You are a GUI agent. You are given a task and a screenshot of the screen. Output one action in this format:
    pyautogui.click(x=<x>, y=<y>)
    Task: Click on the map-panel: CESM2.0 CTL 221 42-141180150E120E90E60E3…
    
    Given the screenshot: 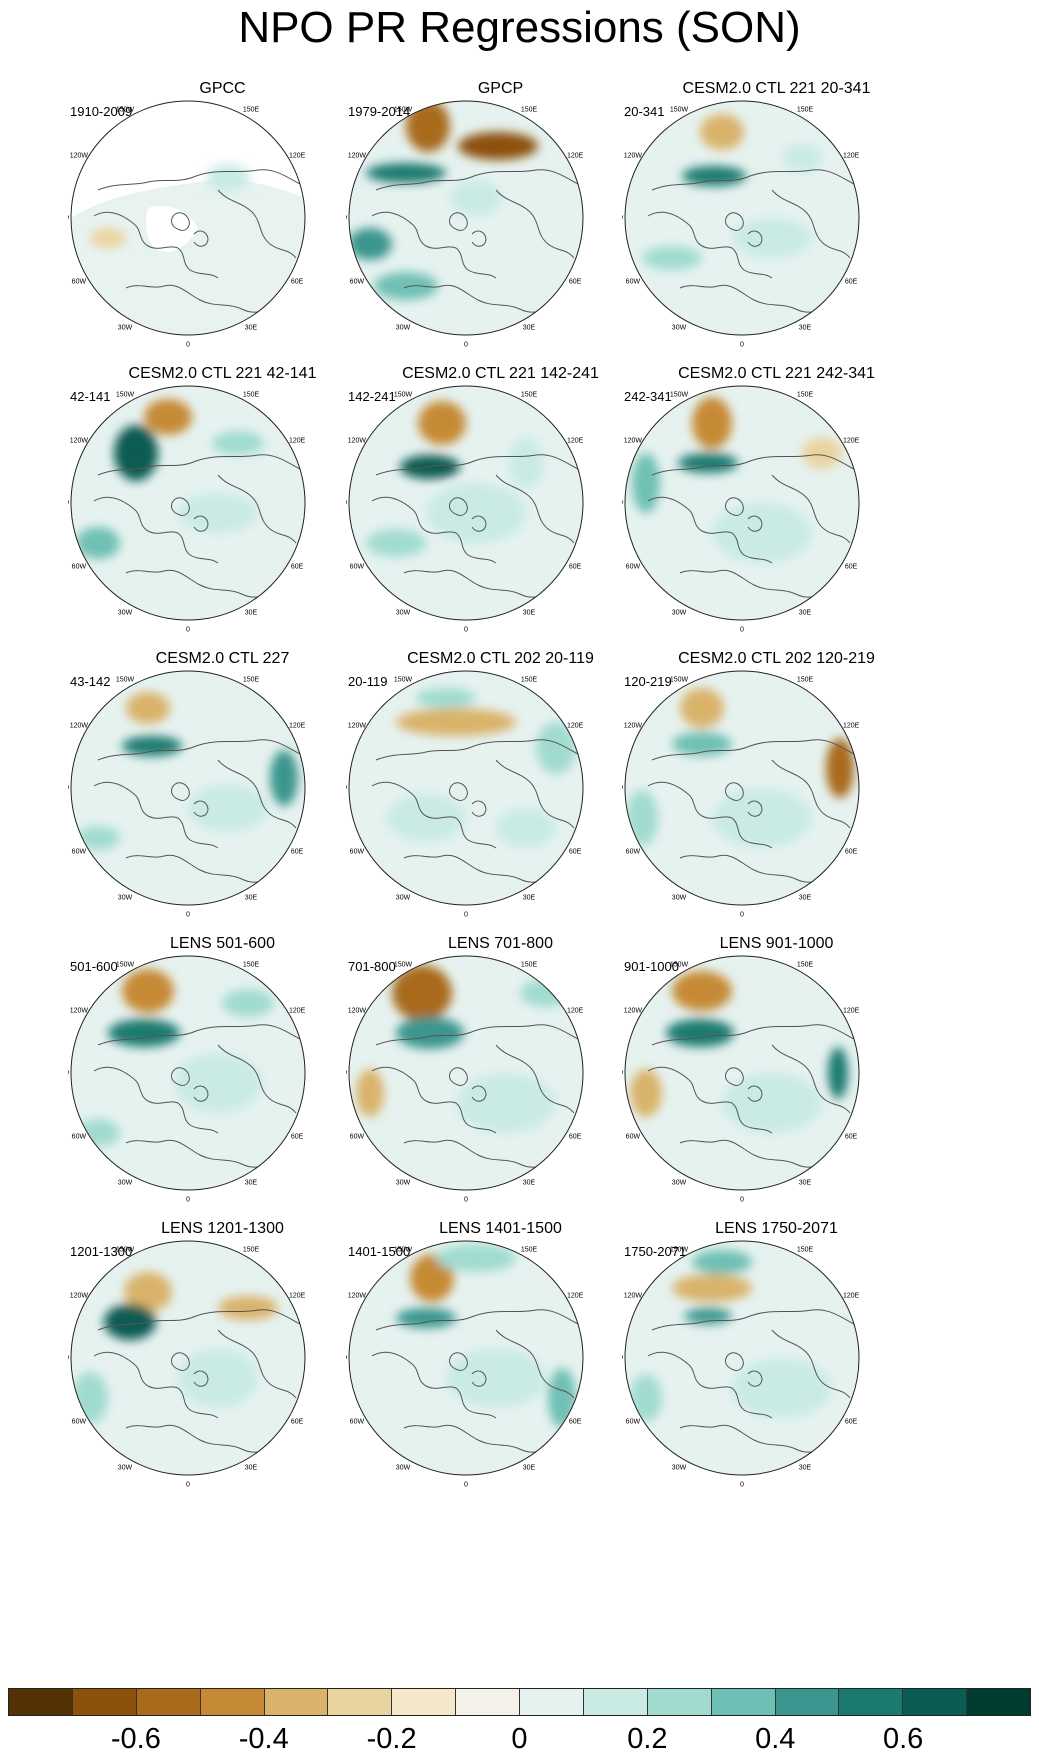 What is the action you would take?
    pyautogui.click(x=222, y=520)
    